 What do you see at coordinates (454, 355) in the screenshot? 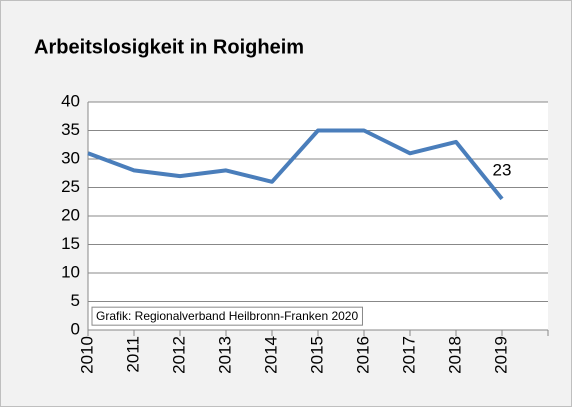
I see `x-tick-label: 2018` at bounding box center [454, 355].